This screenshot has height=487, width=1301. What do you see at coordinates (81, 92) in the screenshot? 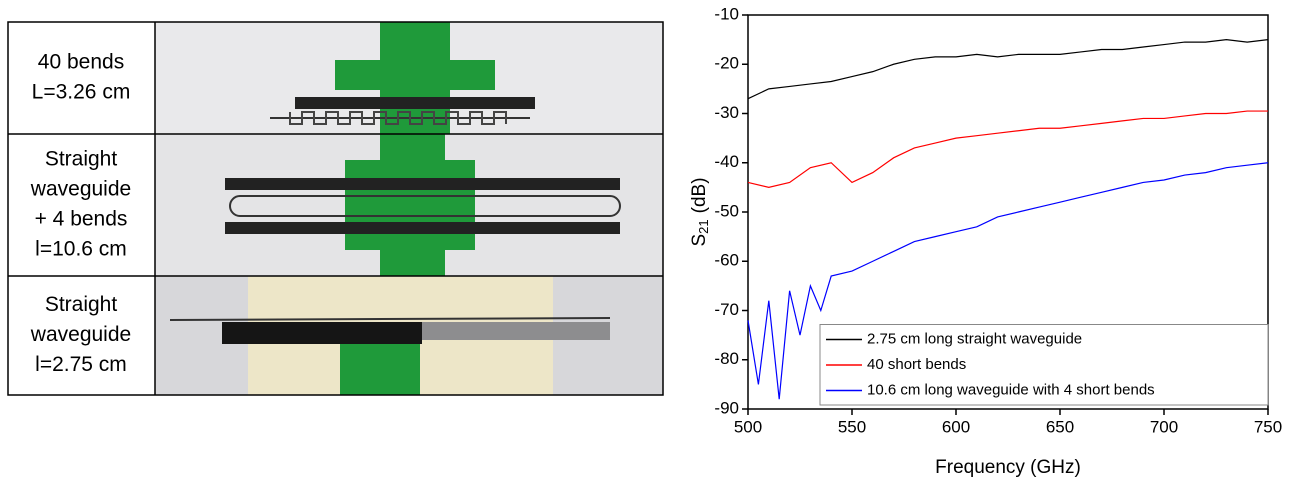
I see `cell-text: L=3.26 cm` at bounding box center [81, 92].